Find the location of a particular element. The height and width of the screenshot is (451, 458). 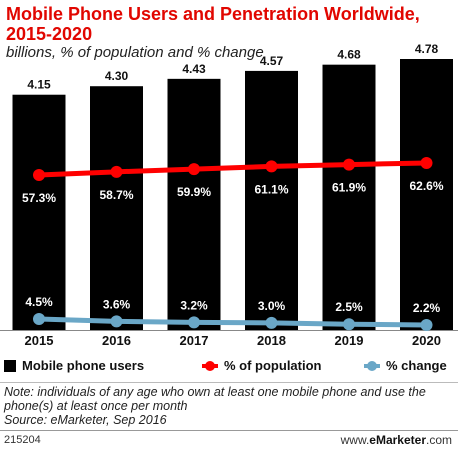

x-tick-2016: 2016 is located at coordinates (116, 340).